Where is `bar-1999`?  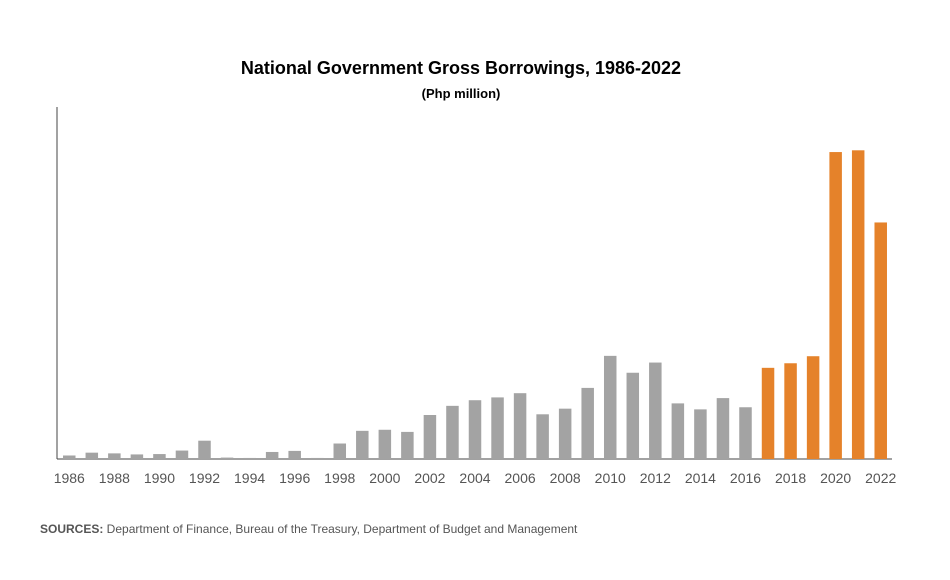
bar-1999 is located at coordinates (362, 444).